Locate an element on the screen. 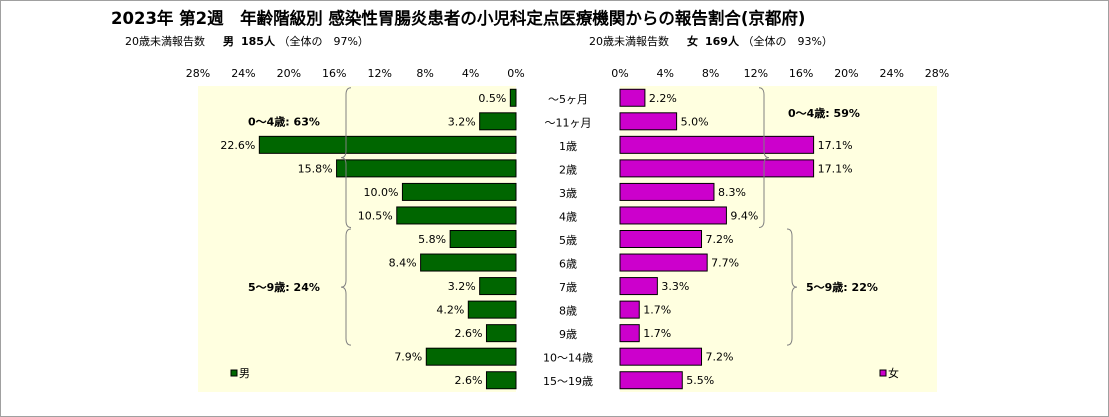 This screenshot has height=417, width=1109. x-tick-label-female: 28% is located at coordinates (937, 73).